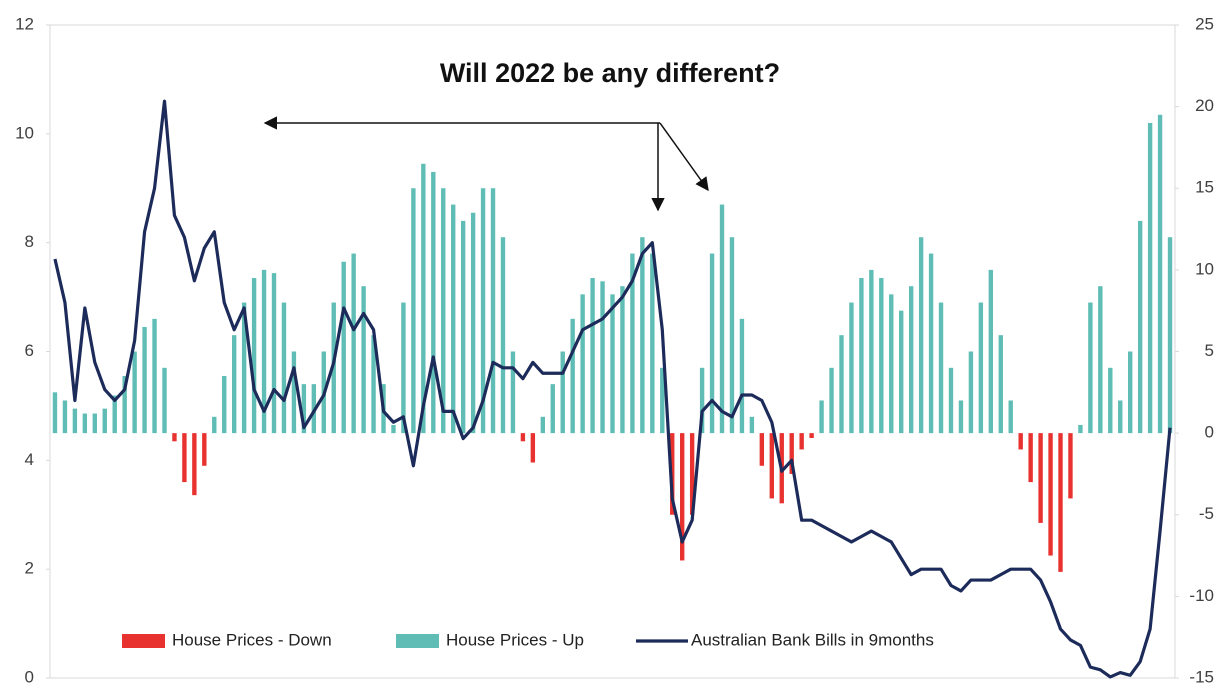 This screenshot has width=1226, height=690. Describe the element at coordinates (1209, 432) in the screenshot. I see `y2-tick-label: 0` at that location.